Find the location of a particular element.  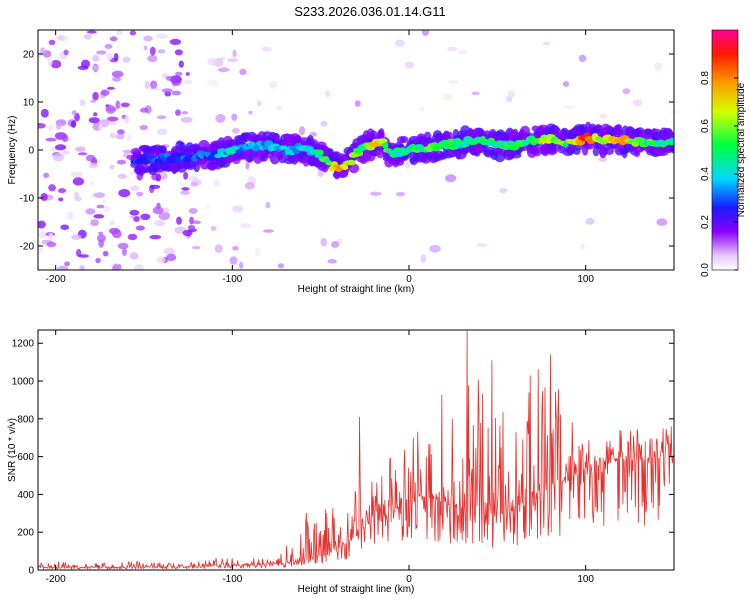

x-tick-label: -200 is located at coordinates (56, 279).